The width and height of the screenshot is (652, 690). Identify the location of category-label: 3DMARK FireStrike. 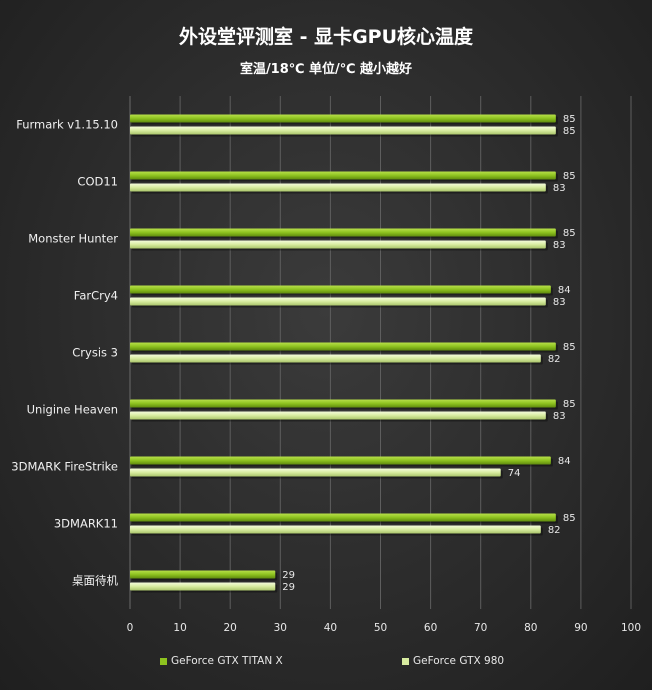
(64, 467).